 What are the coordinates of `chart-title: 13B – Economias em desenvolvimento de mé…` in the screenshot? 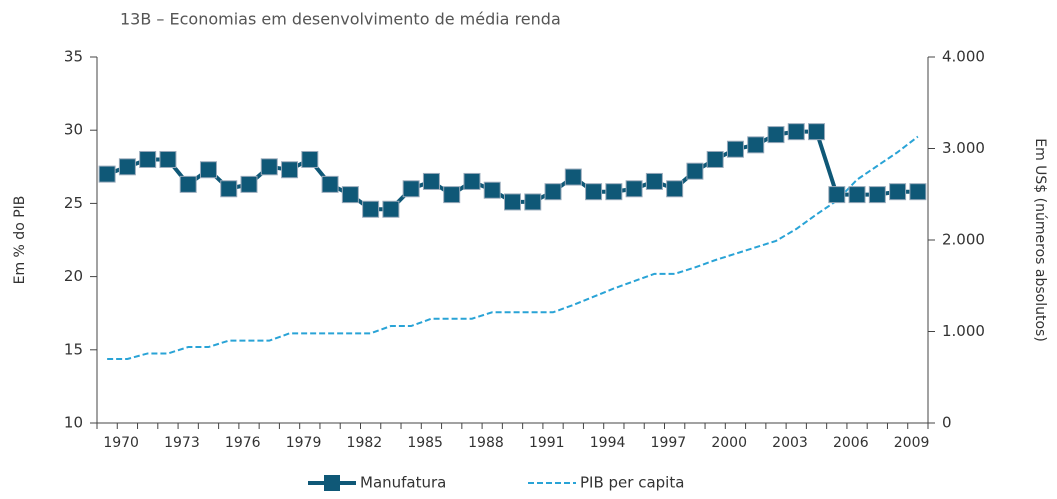 It's located at (340, 19).